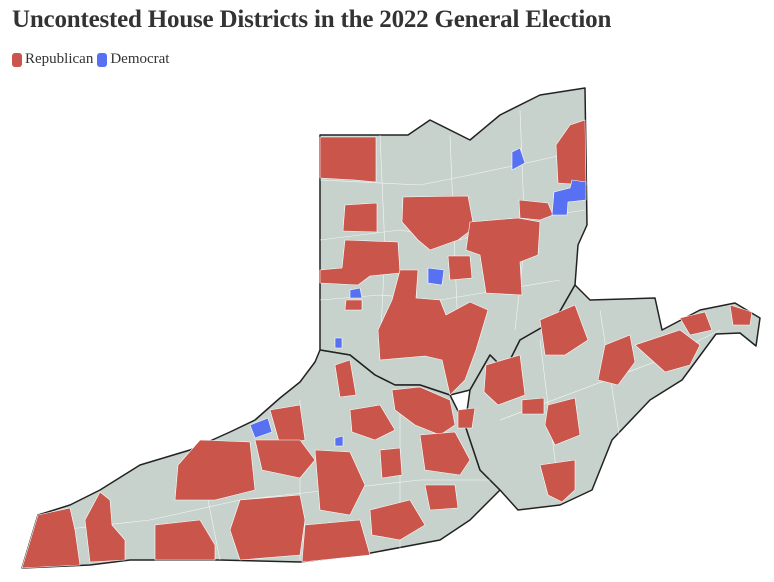 This screenshot has height=582, width=774. Describe the element at coordinates (140, 59) in the screenshot. I see `legend-label: Democrat` at that location.